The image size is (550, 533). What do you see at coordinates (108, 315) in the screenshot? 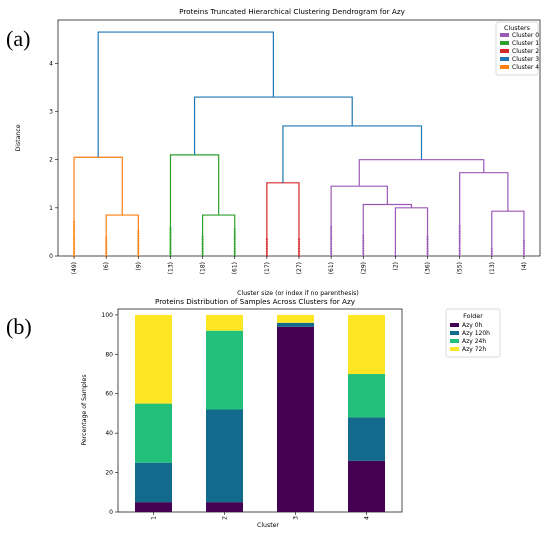
I see `bar-y-tick-label: 100` at bounding box center [108, 315].